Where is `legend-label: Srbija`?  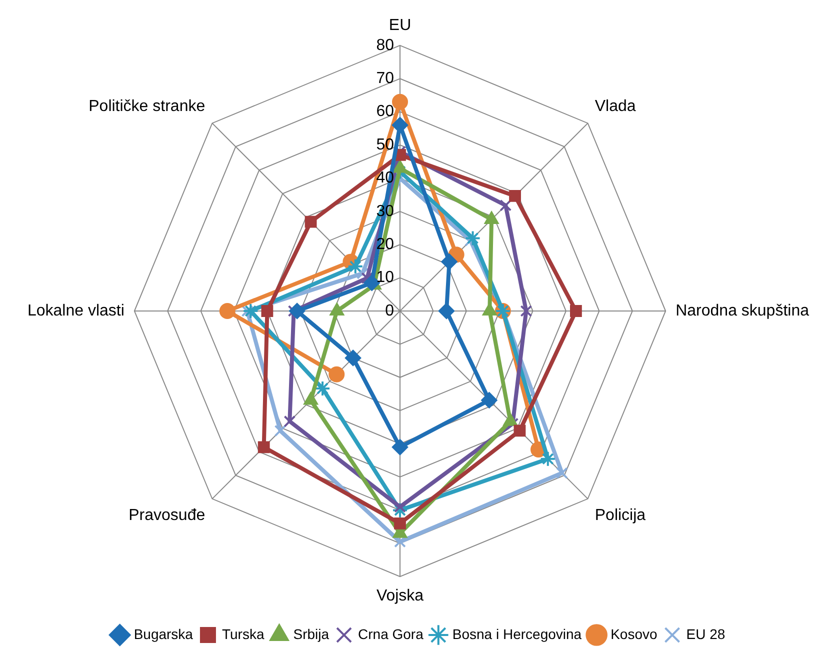
legend-label: Srbija is located at coordinates (311, 634).